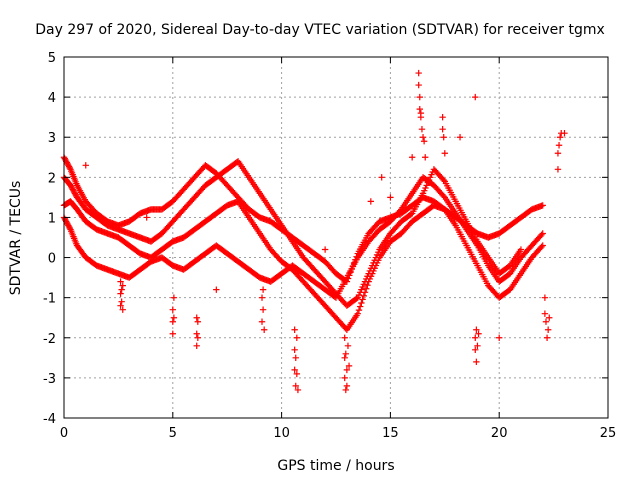  Describe the element at coordinates (52, 259) in the screenshot. I see `y-tick-label: 0` at that location.